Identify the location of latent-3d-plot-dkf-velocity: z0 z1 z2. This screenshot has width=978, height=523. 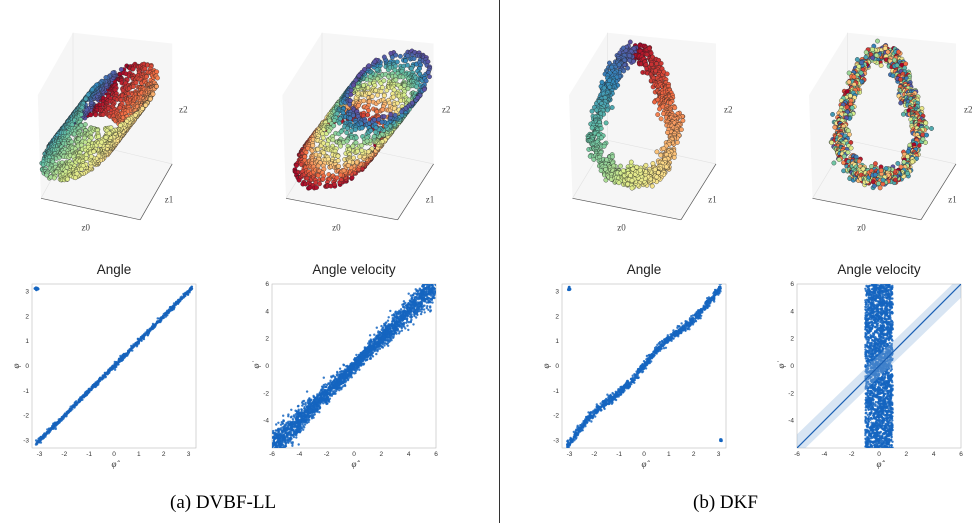
(884, 129).